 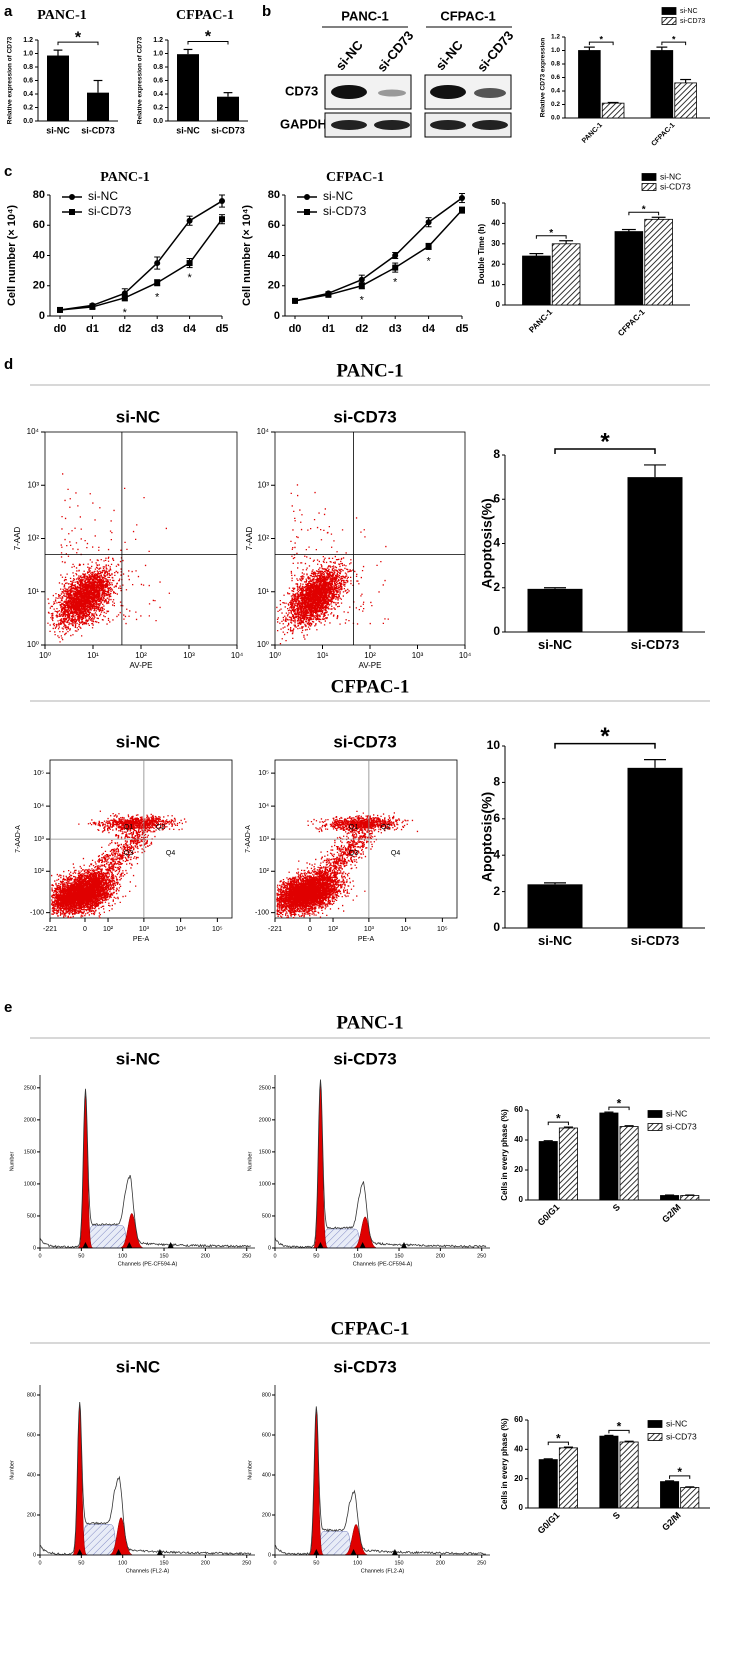 What do you see at coordinates (33, 591) in the screenshot?
I see `y-tick-label: 10¹` at bounding box center [33, 591].